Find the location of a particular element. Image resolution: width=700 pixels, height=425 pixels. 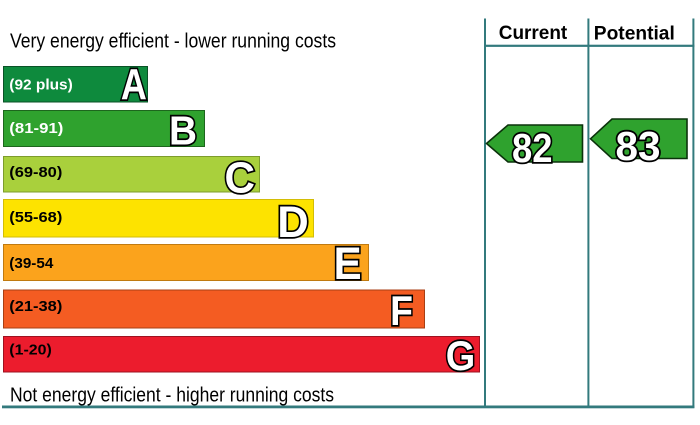

svg-text: B is located at coordinates (183, 130).